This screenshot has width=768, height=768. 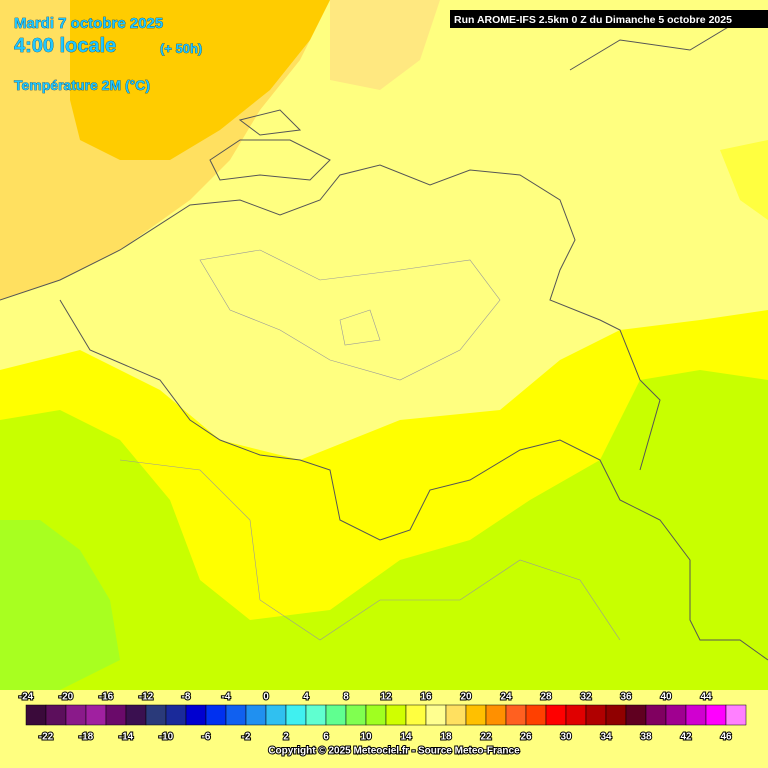 What do you see at coordinates (726, 737) in the screenshot?
I see `legend-label: 46` at bounding box center [726, 737].